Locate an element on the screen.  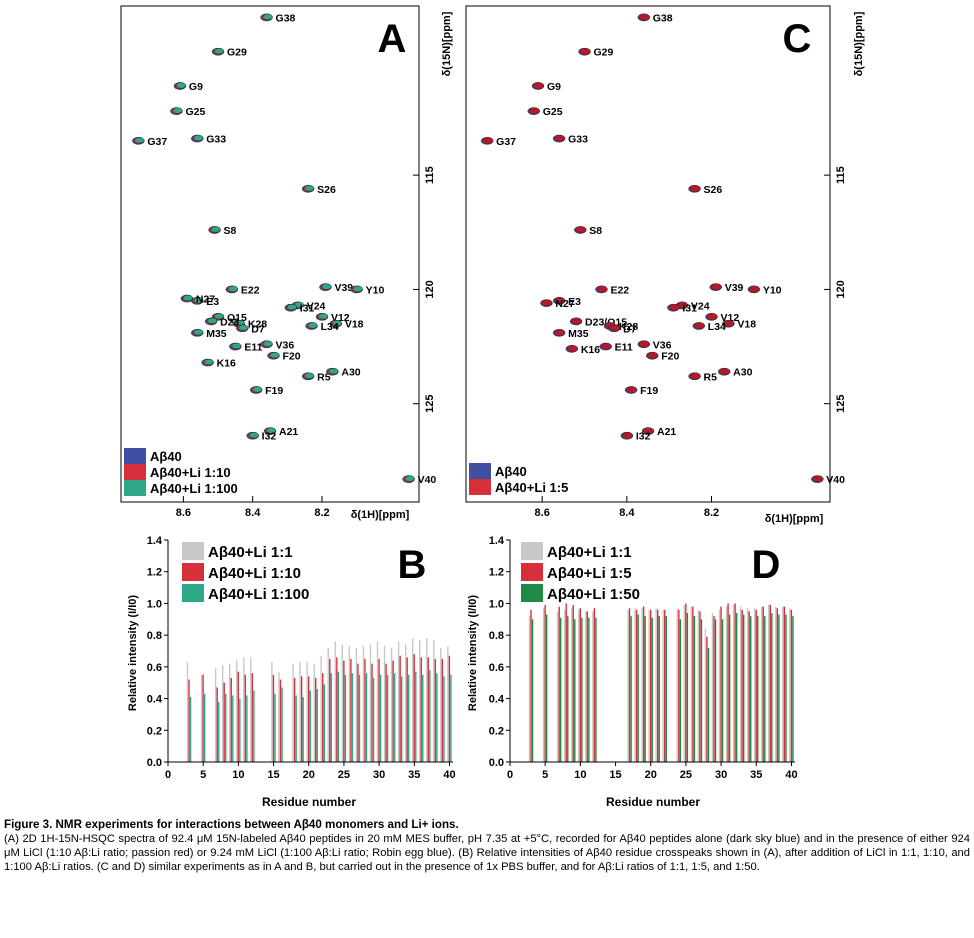
x-tick-label: 35 is located at coordinates (756, 775).